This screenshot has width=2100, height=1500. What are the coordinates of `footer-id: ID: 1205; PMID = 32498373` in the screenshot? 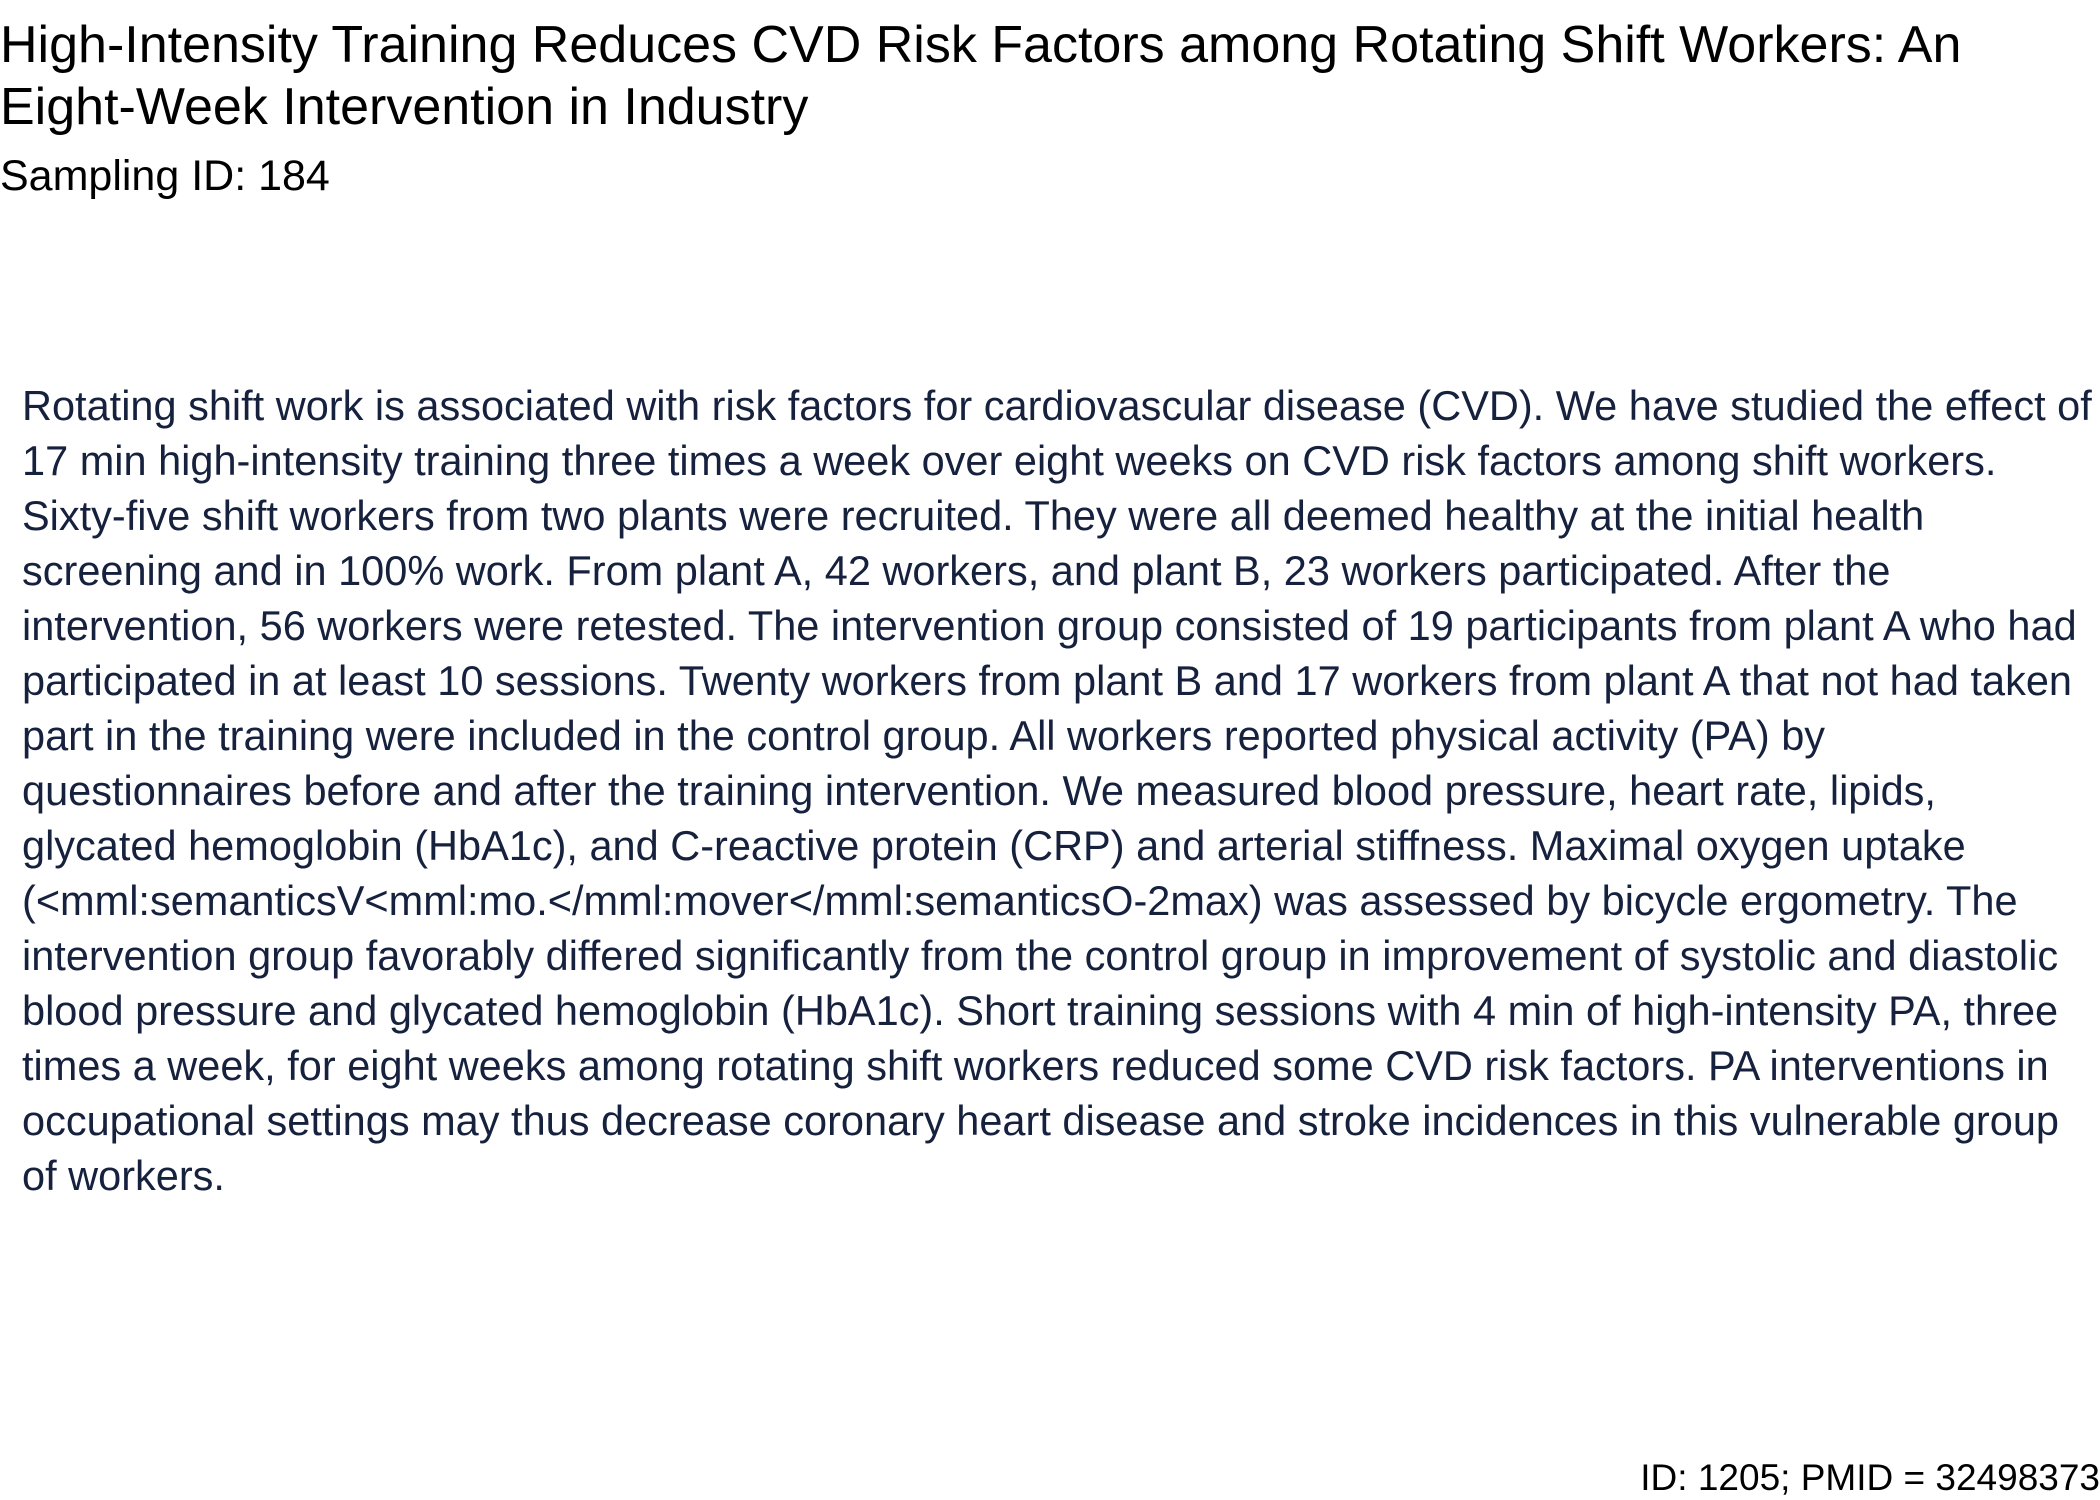 It's located at (1870, 1477).